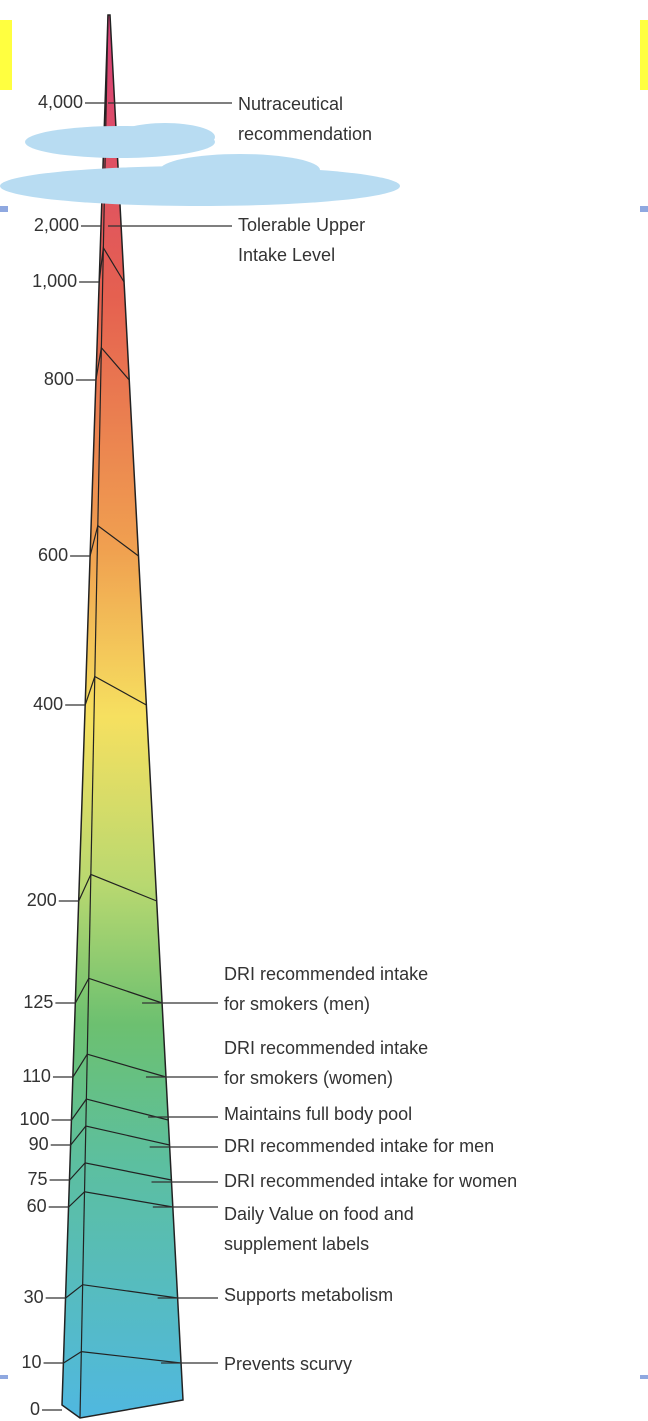  I want to click on annotation: recommendation, so click(305, 134).